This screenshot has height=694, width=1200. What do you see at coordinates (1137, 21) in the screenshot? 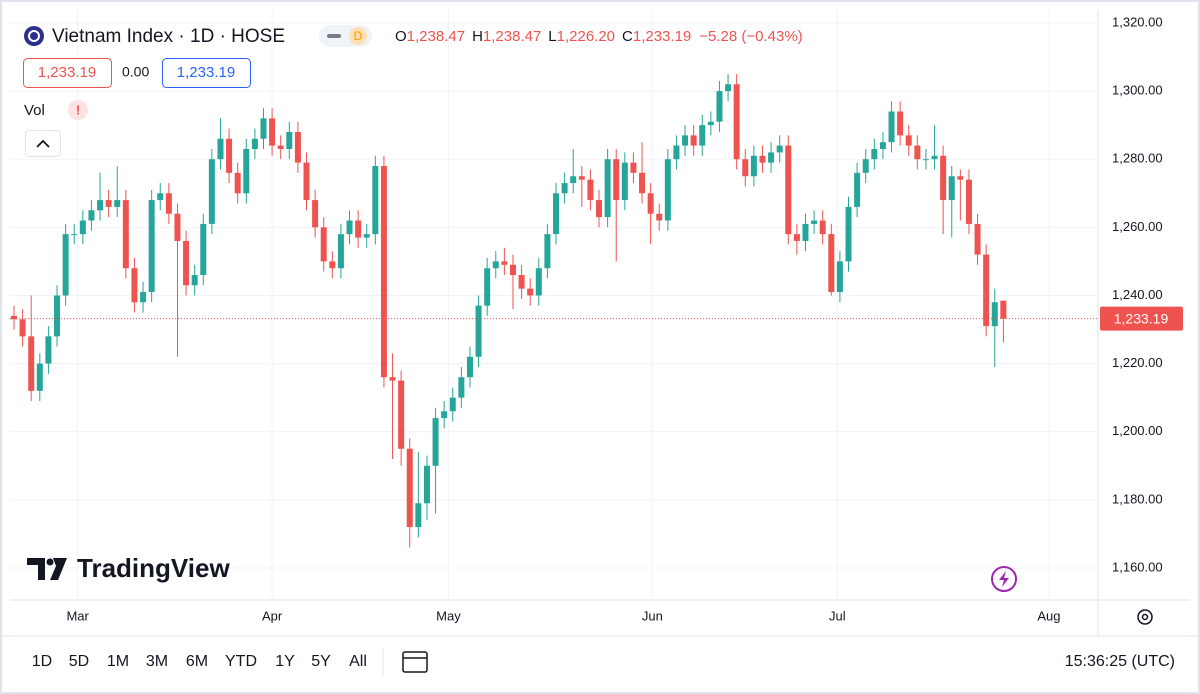
I see `y-tick-label: 1,320.00` at bounding box center [1137, 21].